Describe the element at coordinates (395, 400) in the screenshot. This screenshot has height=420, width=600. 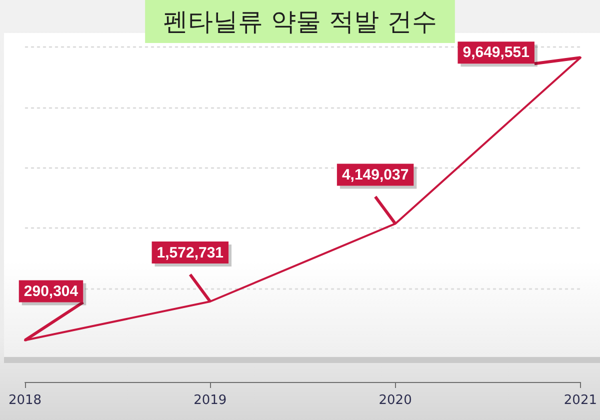
I see `x-tick-label: 2020` at that location.